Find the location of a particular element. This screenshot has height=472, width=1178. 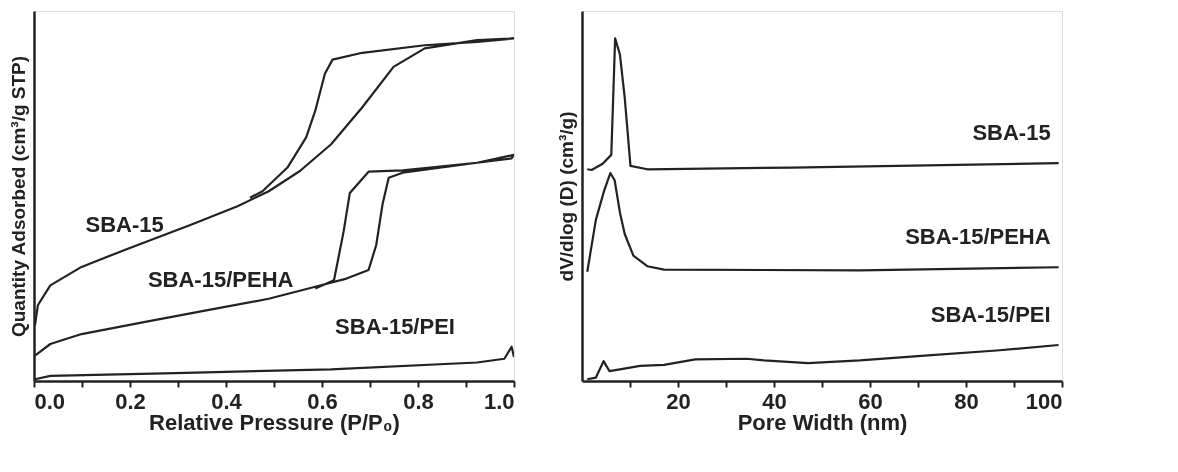

x-tick-label: 20 is located at coordinates (678, 401).